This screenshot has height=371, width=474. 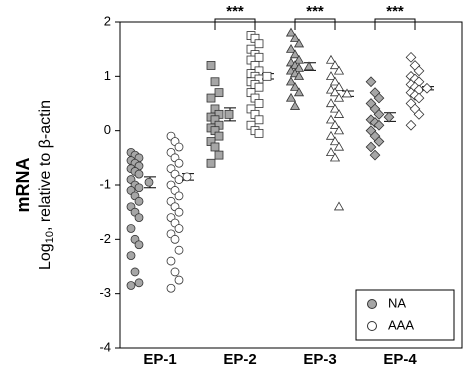 What do you see at coordinates (239, 359) in the screenshot?
I see `x-tick-label: EP-2` at bounding box center [239, 359].